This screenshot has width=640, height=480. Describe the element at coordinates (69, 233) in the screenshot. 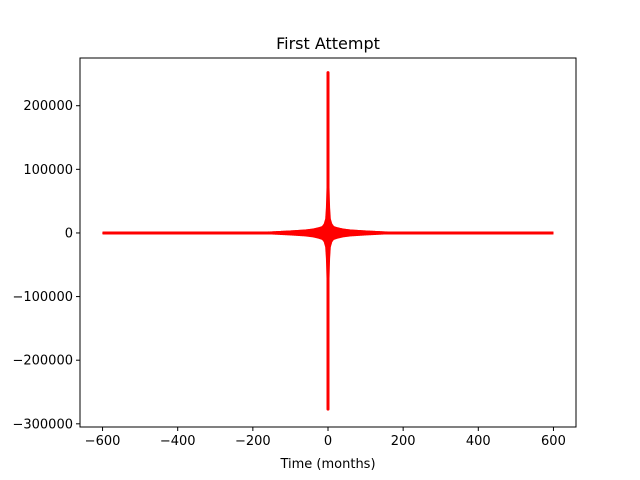

I see `y-tick-label: 0` at that location.